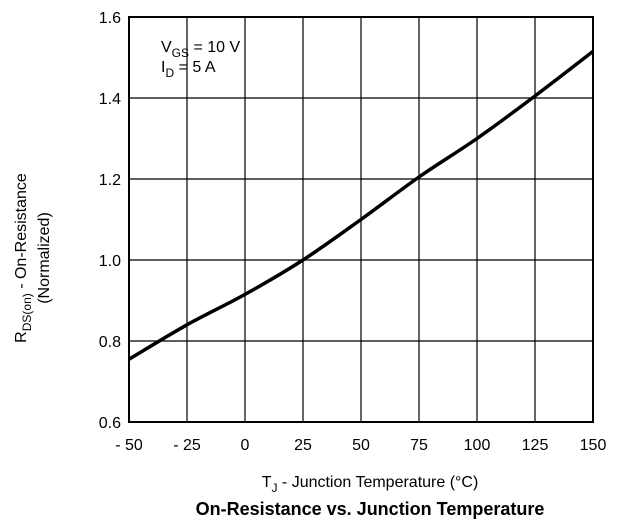  What do you see at coordinates (200, 49) in the screenshot?
I see `annotation-line: VGS = 10 V` at bounding box center [200, 49].